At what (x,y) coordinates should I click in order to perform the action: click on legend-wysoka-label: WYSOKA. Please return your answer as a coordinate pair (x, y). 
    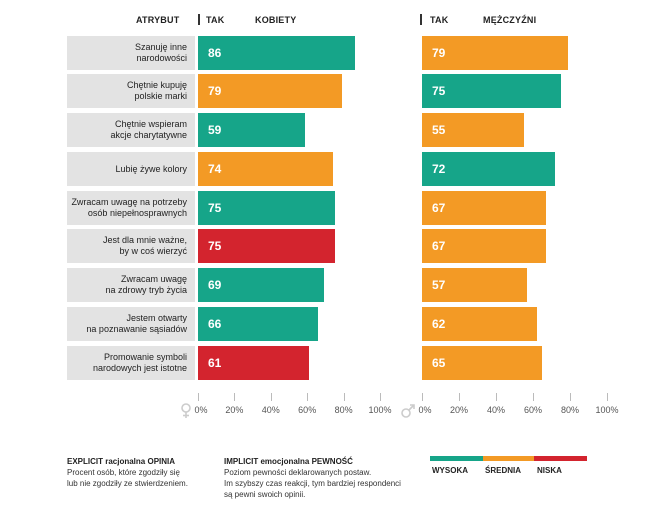
    Looking at the image, I should click on (450, 470).